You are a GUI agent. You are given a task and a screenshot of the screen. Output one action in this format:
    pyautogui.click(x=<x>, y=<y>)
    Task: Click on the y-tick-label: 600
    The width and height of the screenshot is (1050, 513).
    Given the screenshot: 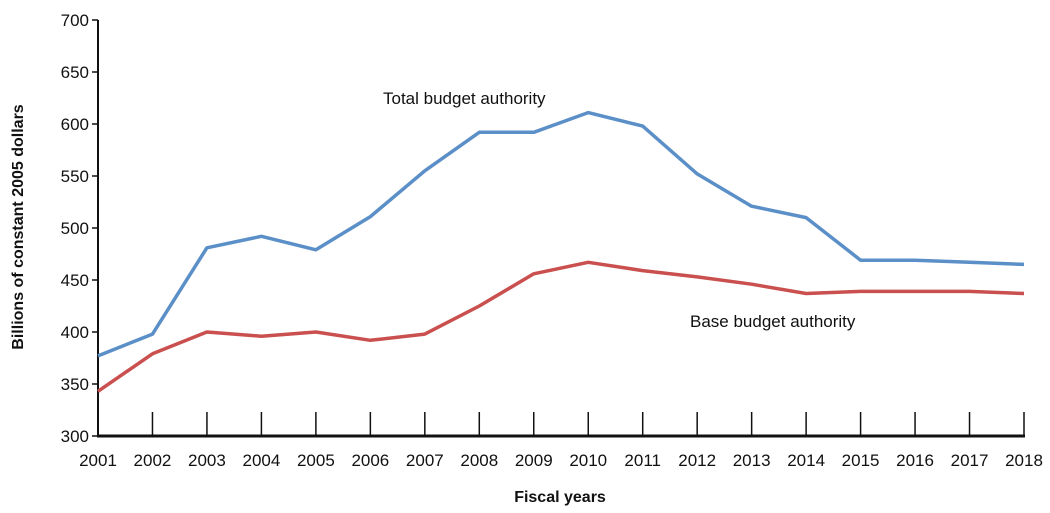 What is the action you would take?
    pyautogui.click(x=75, y=124)
    